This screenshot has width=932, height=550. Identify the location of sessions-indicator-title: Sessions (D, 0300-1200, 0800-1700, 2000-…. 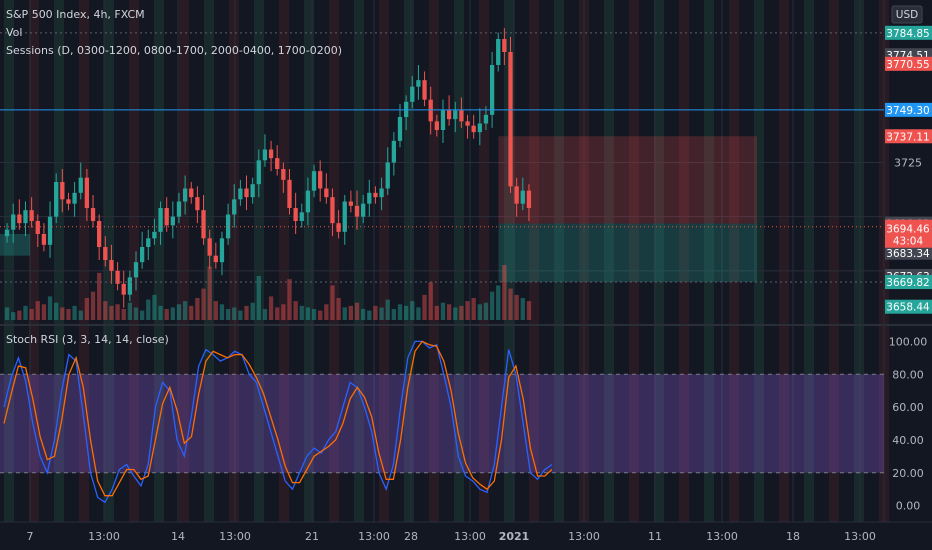
(174, 50).